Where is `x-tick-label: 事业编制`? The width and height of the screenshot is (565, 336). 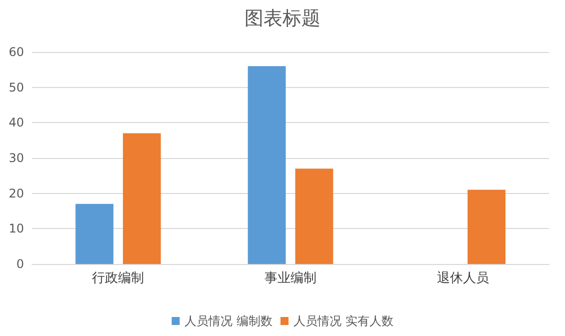 x-tick-label: 事业编制 is located at coordinates (290, 278).